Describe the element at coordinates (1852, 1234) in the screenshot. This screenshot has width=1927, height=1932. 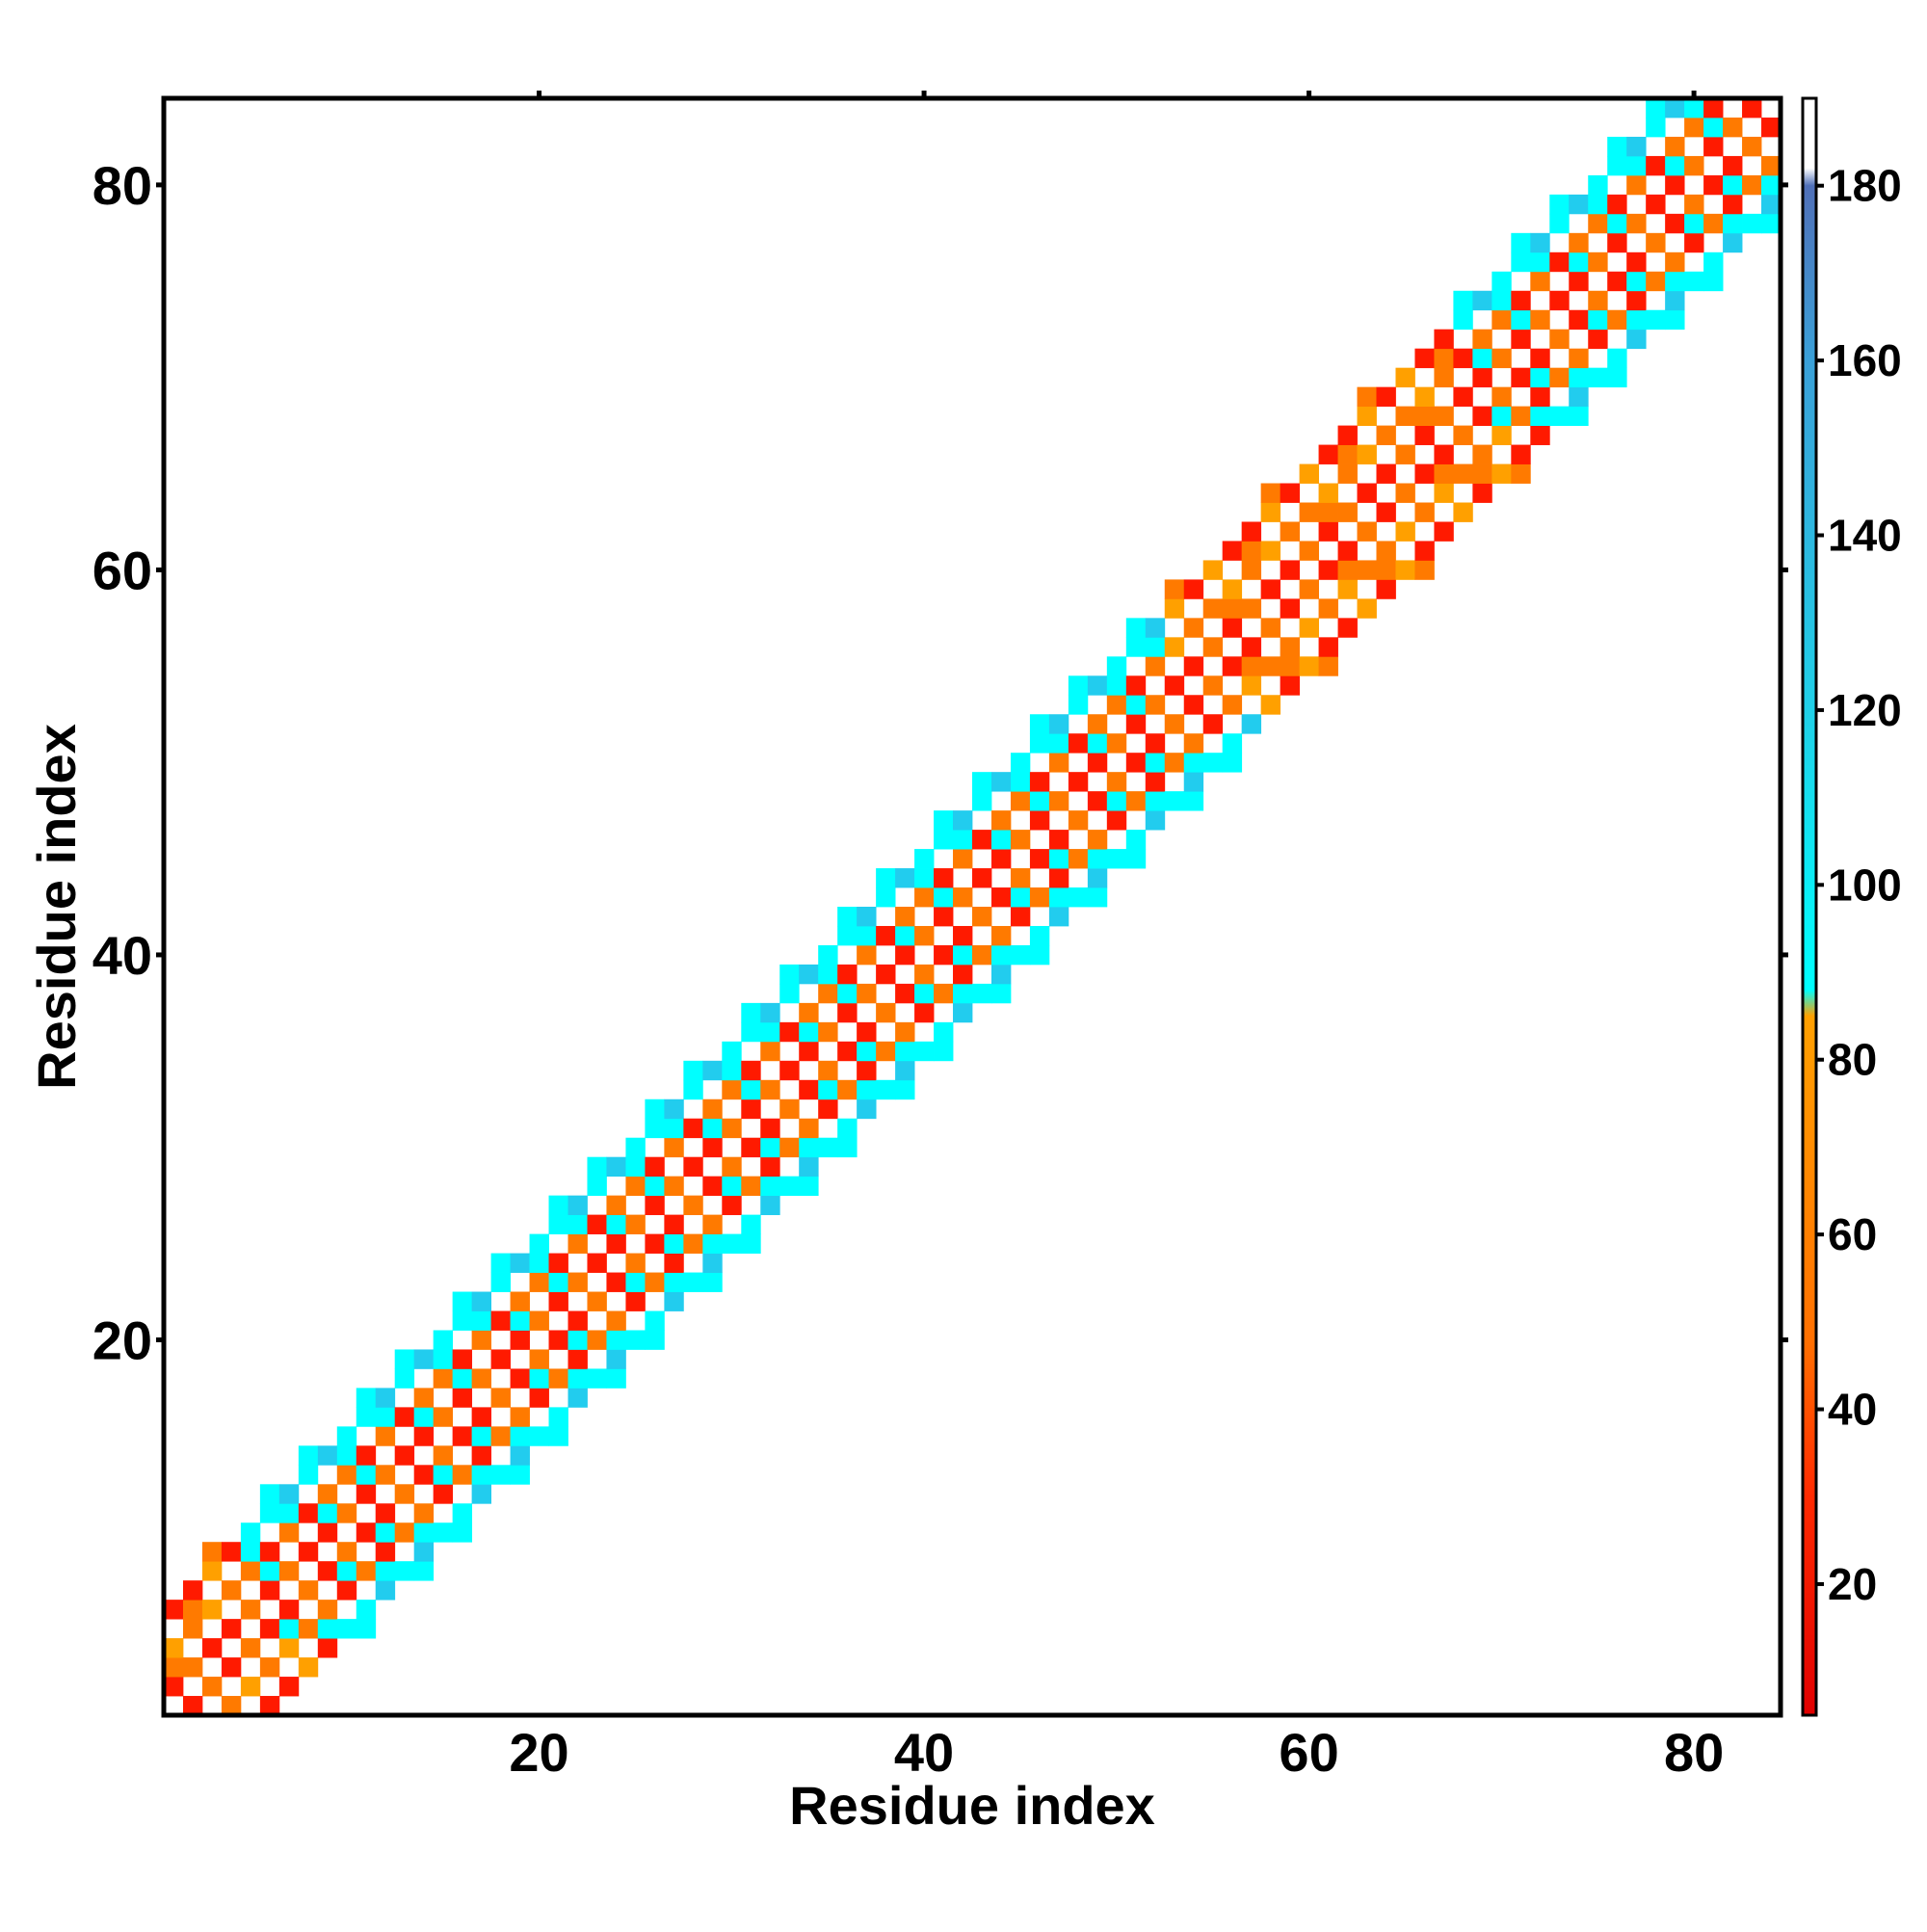
I see `colorbar-tick-label: 60` at that location.